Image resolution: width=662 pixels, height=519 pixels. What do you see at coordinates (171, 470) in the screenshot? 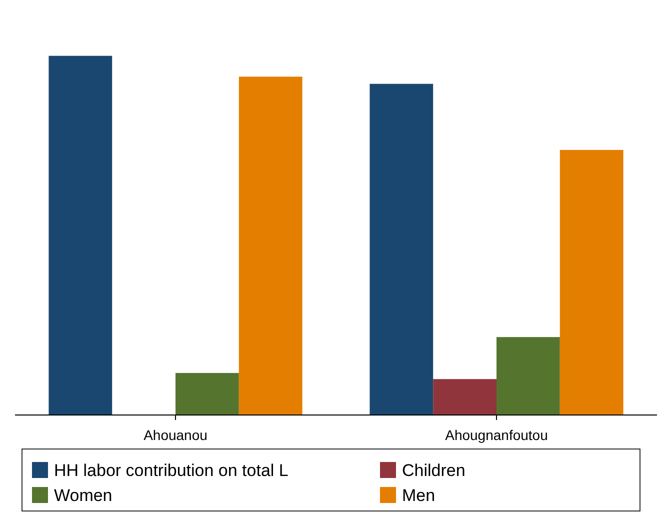
I see `legend-label: HH labor contribution on total L` at bounding box center [171, 470].